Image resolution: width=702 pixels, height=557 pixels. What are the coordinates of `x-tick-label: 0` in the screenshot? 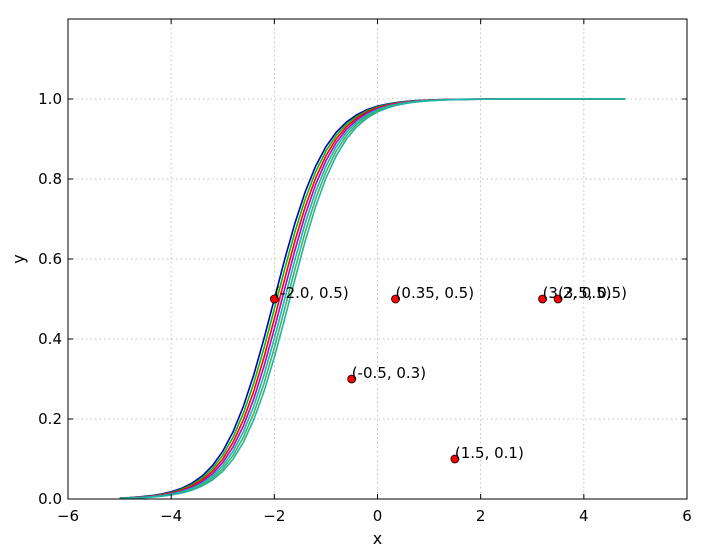 It's located at (378, 516).